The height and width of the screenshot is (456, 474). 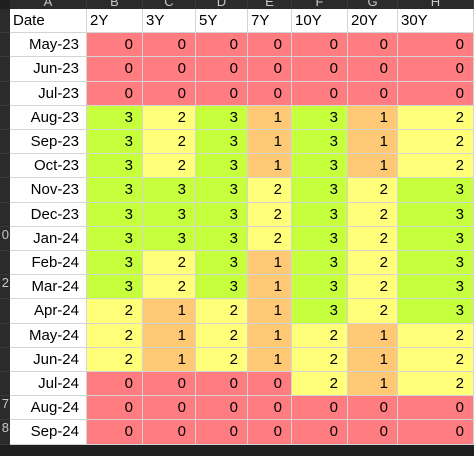 What do you see at coordinates (115, 4) in the screenshot?
I see `column-header-b: B` at bounding box center [115, 4].